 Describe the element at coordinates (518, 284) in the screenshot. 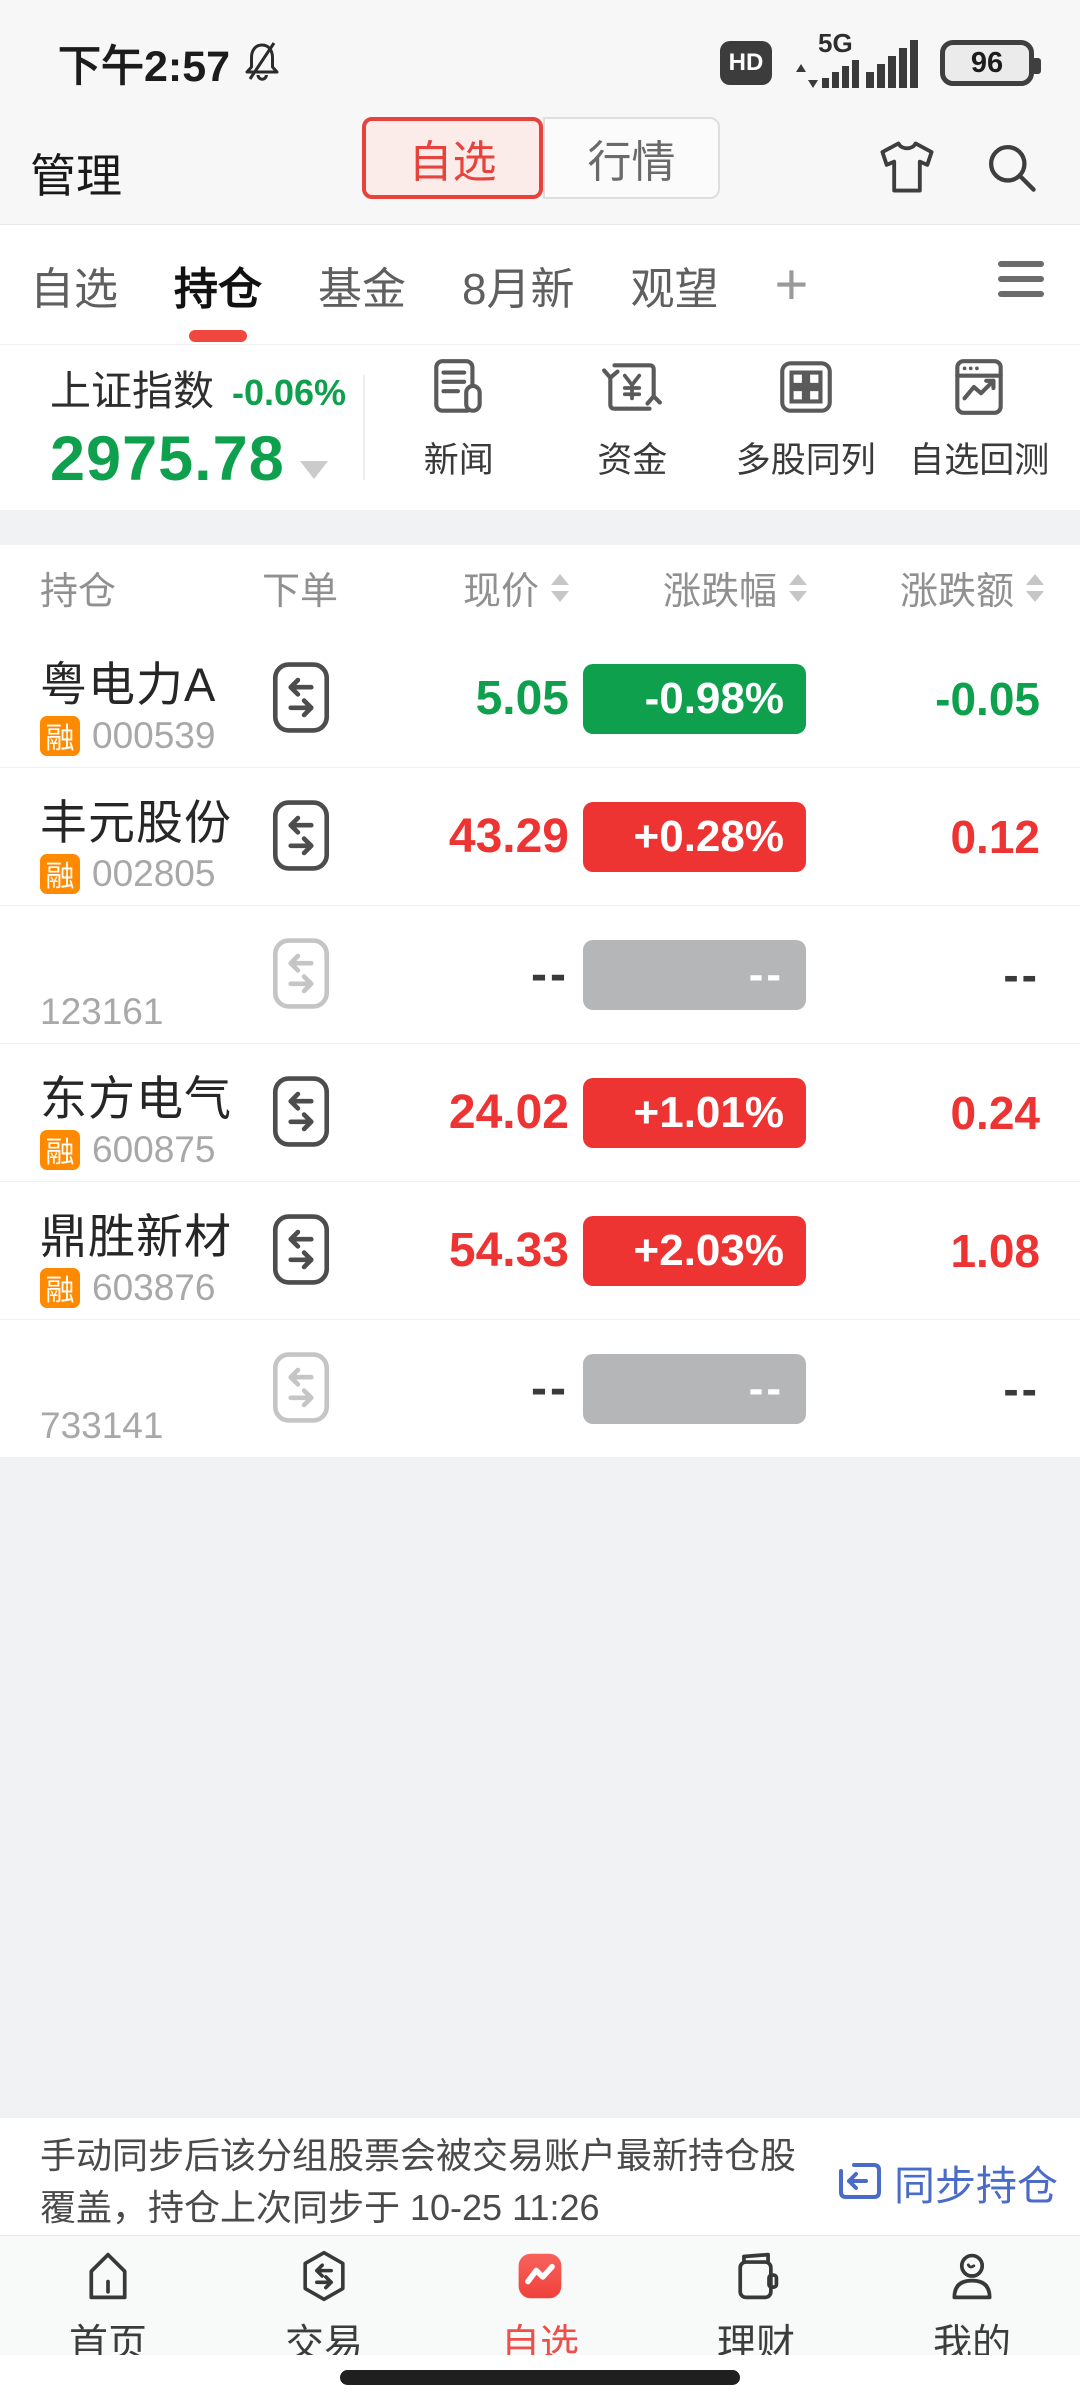

I see `tab-august-new: 8月新` at that location.